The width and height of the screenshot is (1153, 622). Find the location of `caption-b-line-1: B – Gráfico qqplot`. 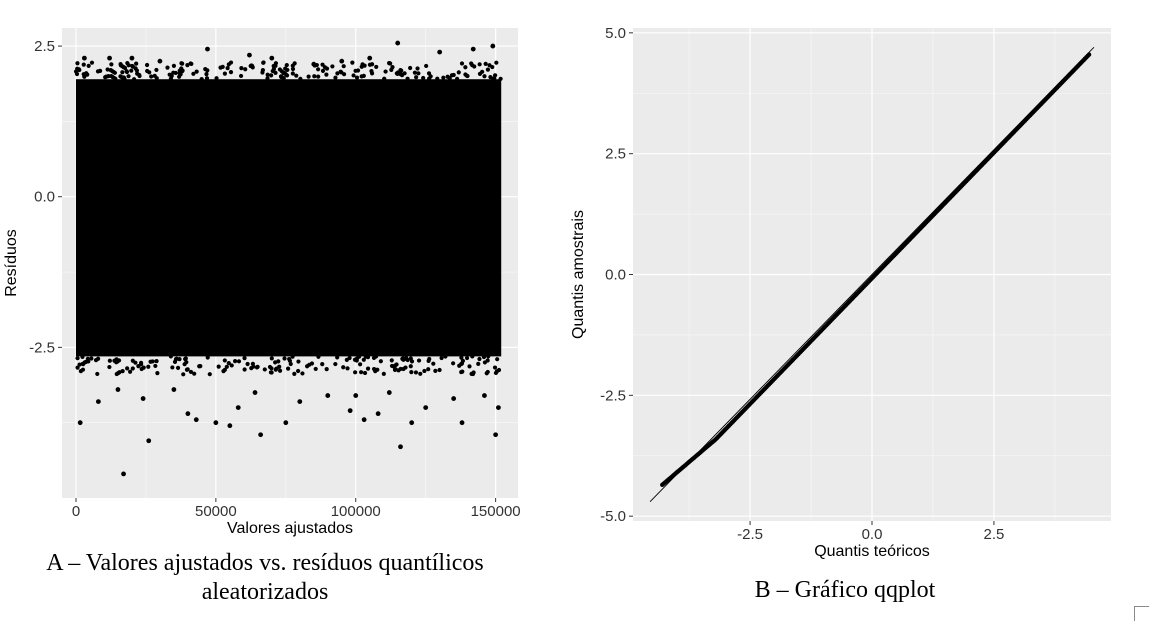

caption-b-line-1: B – Gráfico qqplot is located at coordinates (845, 590).